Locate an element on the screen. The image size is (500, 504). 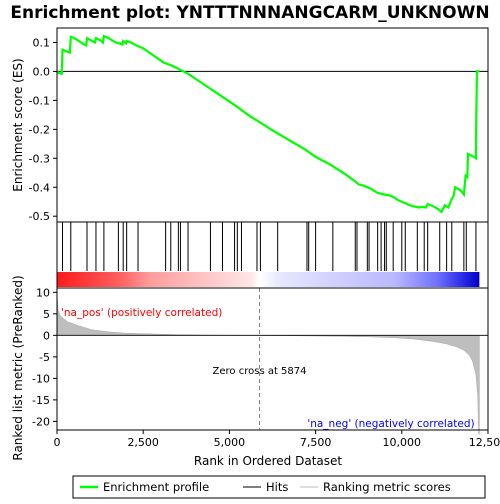
es-y-tick-label: 0.0 is located at coordinates (42, 71).